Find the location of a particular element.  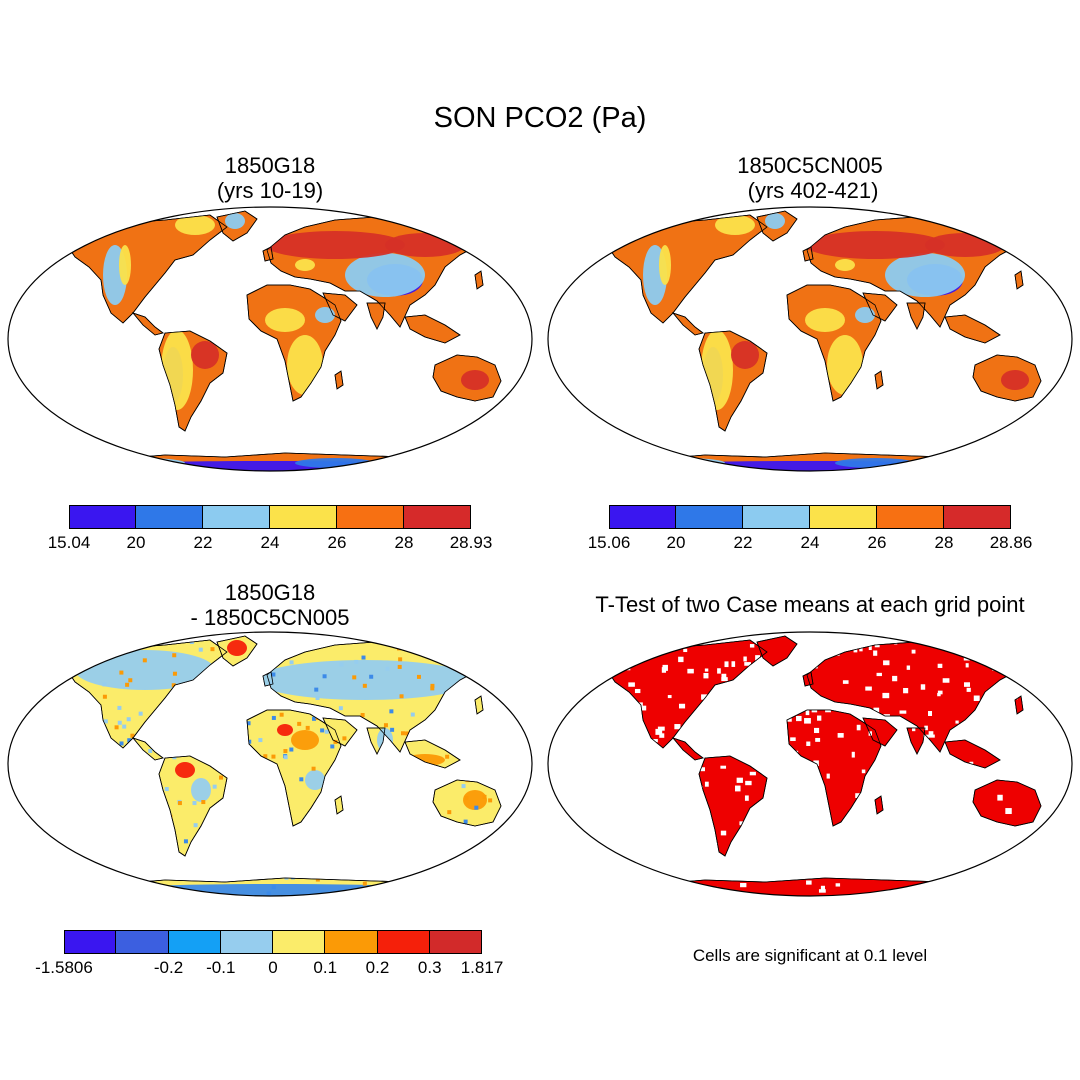

panel-title-line: 1850G18 is located at coordinates (270, 165).